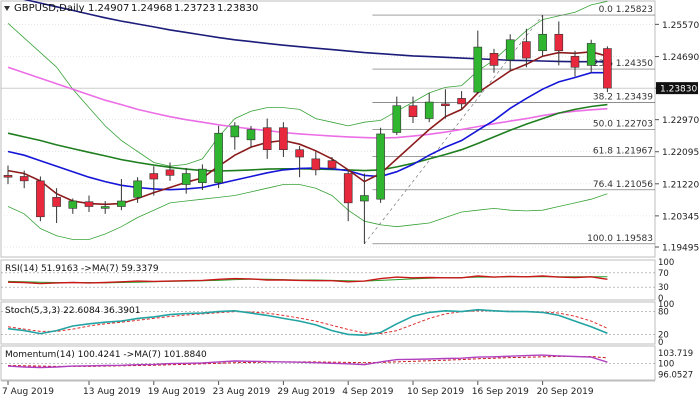 The image size is (700, 400). Describe the element at coordinates (307, 322) in the screenshot. I see `stoch-k-line` at that location.